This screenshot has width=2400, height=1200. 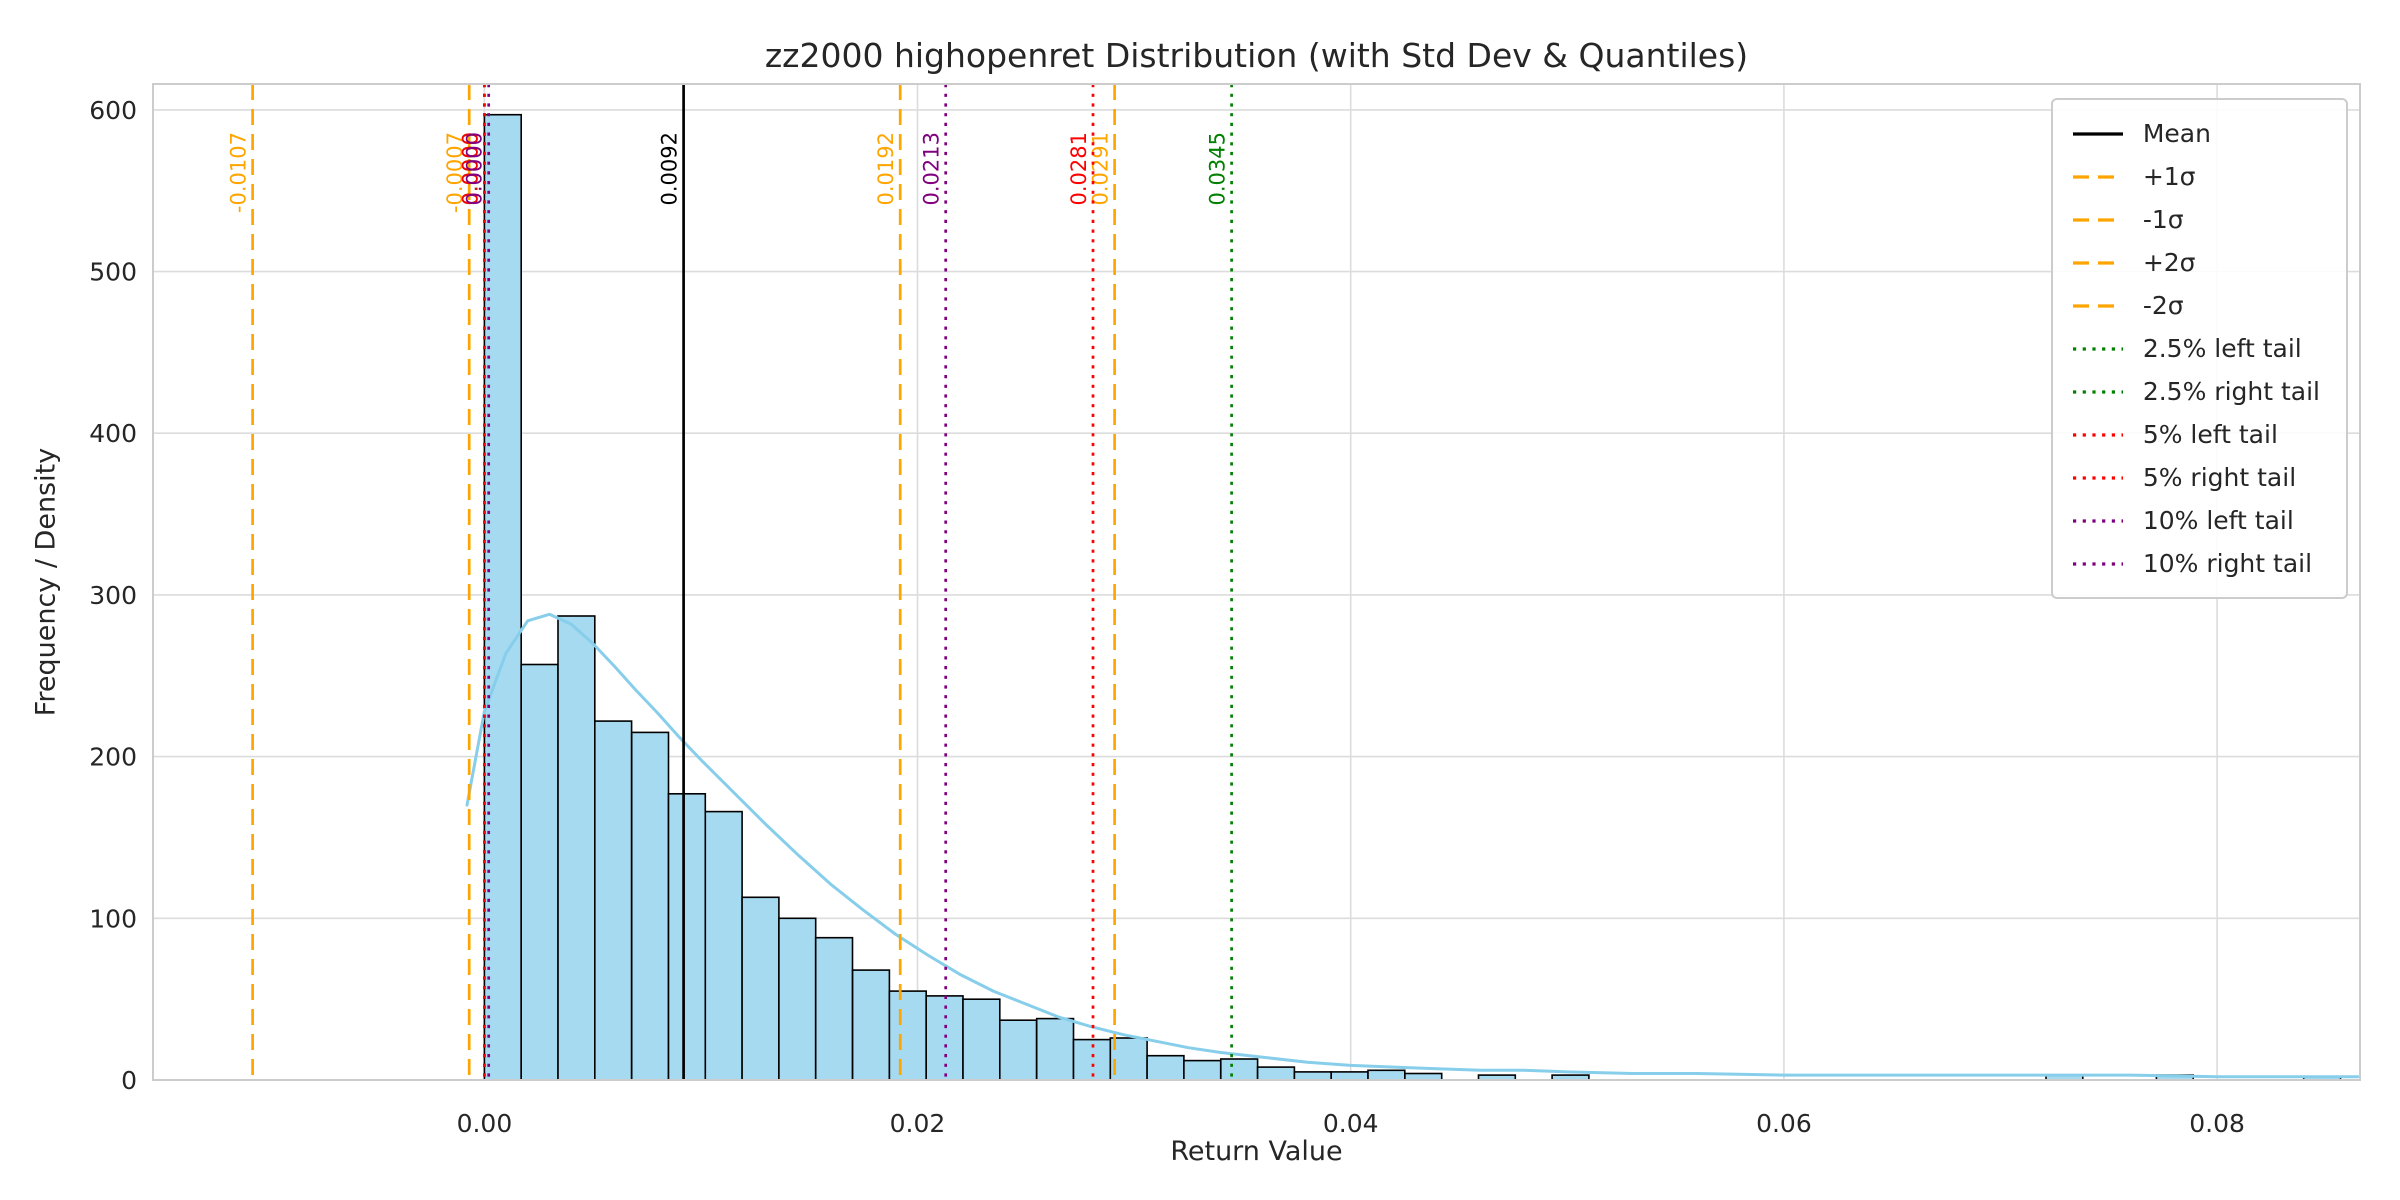 I want to click on y-axis-label: Frequency / Density, so click(x=46, y=582).